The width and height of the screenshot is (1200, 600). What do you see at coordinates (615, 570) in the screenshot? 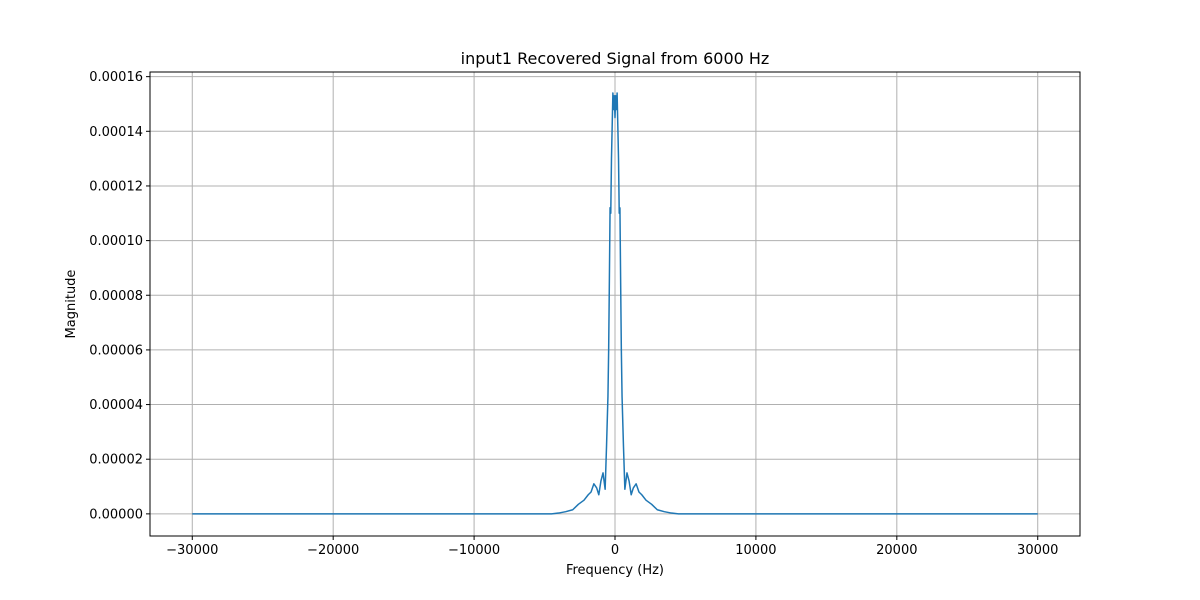
I see `x-axis-label: Frequency (Hz)` at bounding box center [615, 570].